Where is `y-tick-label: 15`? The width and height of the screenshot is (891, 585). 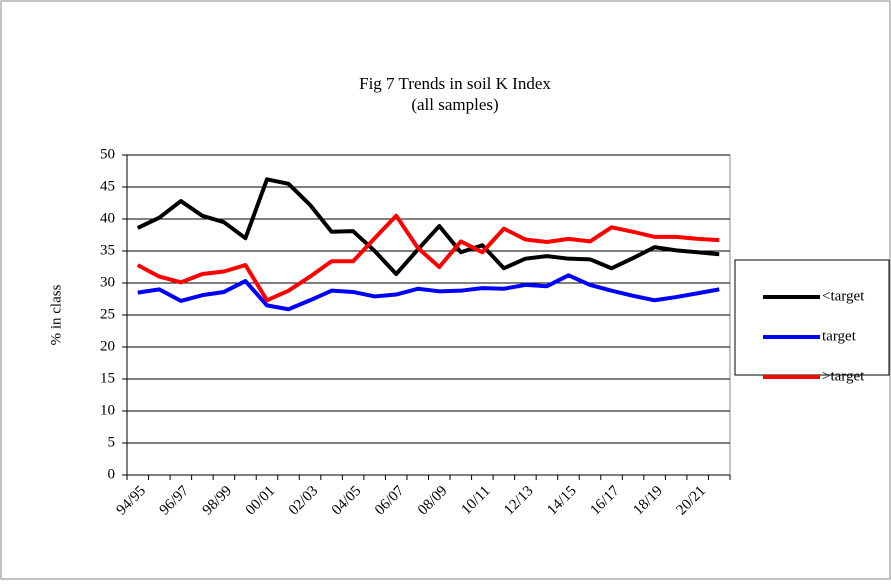
y-tick-label: 15 is located at coordinates (107, 378).